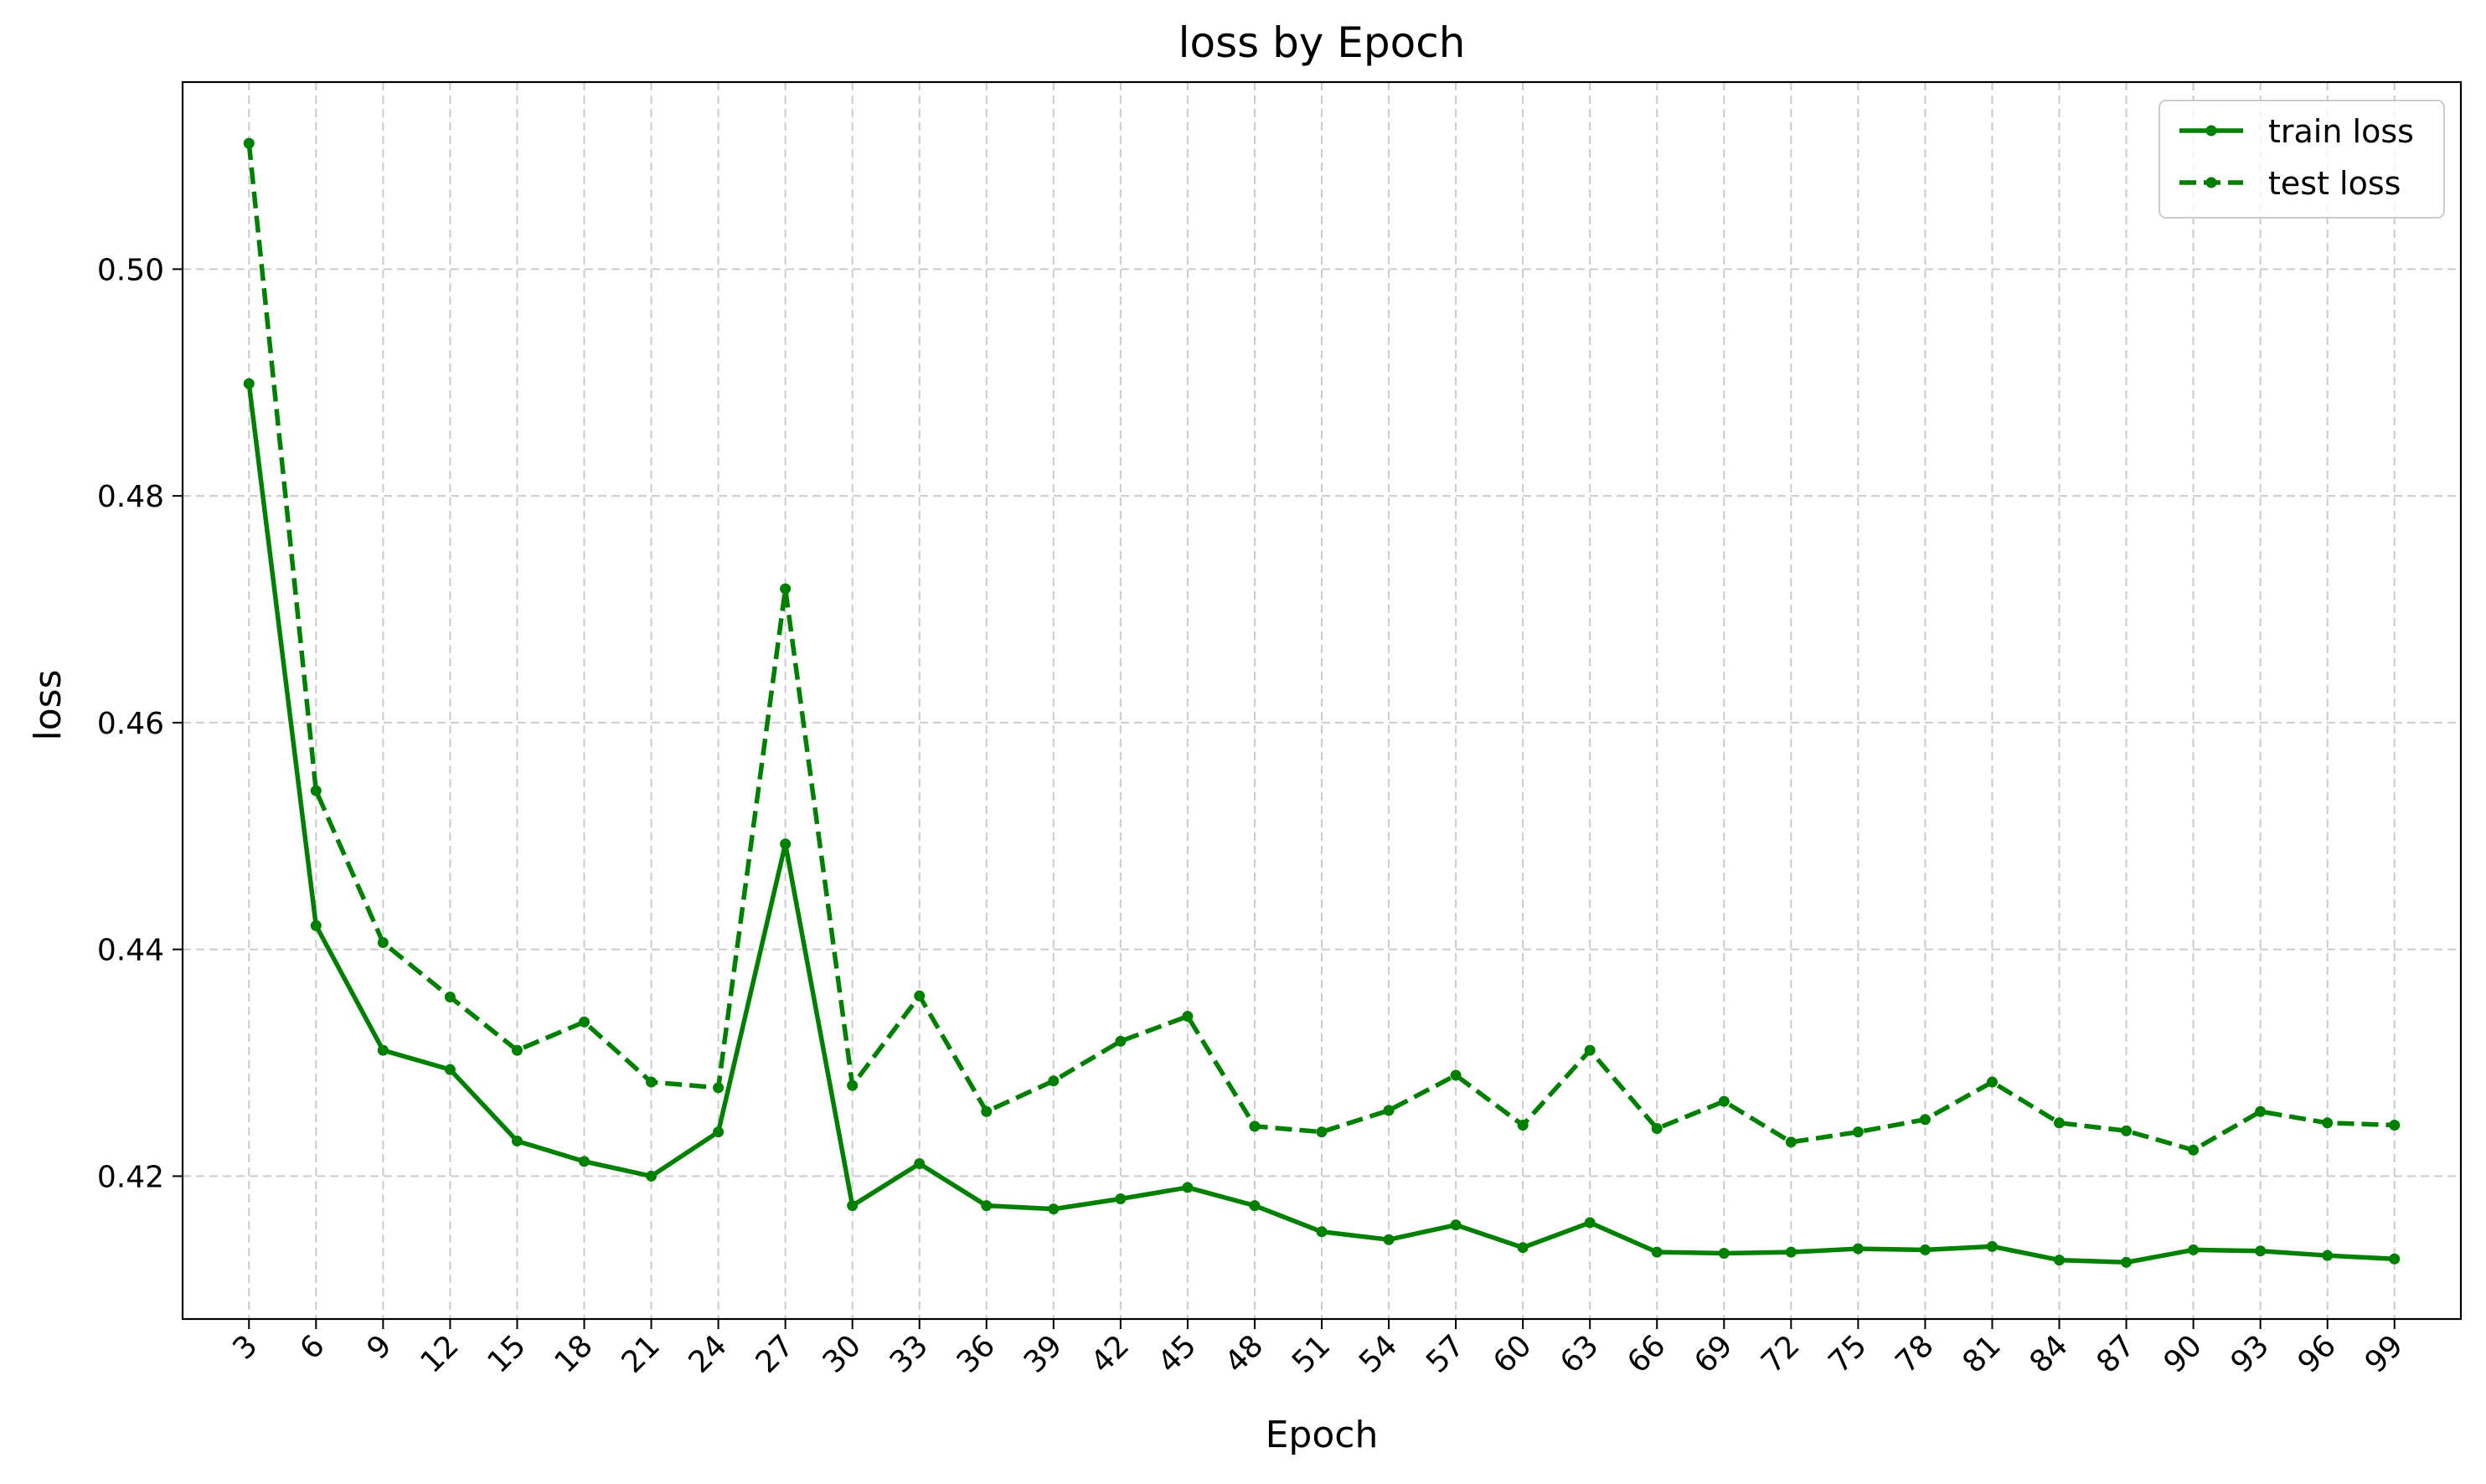 This screenshot has width=2486, height=1484. Describe the element at coordinates (131, 270) in the screenshot. I see `y-tick-label: 0.50` at that location.